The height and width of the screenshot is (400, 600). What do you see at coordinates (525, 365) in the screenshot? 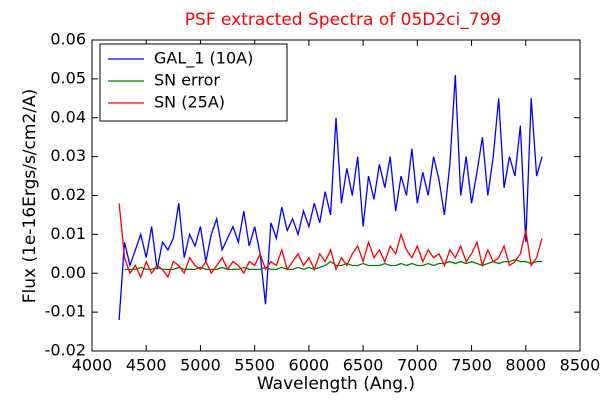
I see `x-tick-label: 8000` at bounding box center [525, 365].